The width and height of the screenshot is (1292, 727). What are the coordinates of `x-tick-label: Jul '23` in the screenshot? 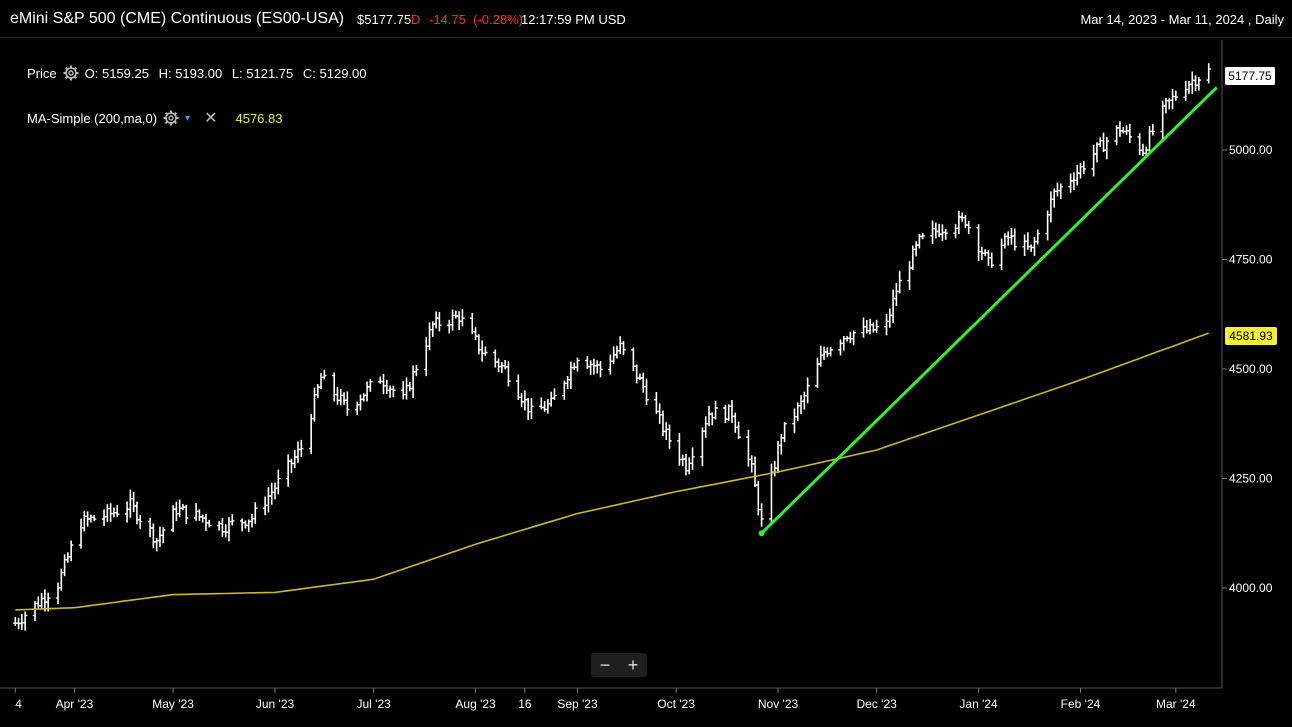 It's located at (373, 704).